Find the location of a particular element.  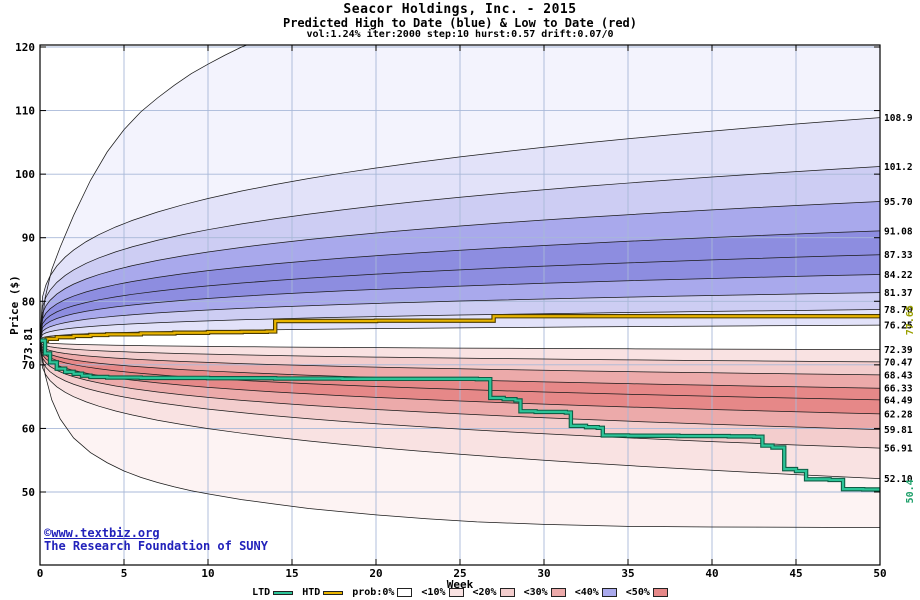

legend-label-p10: <10% is located at coordinates (433, 592).